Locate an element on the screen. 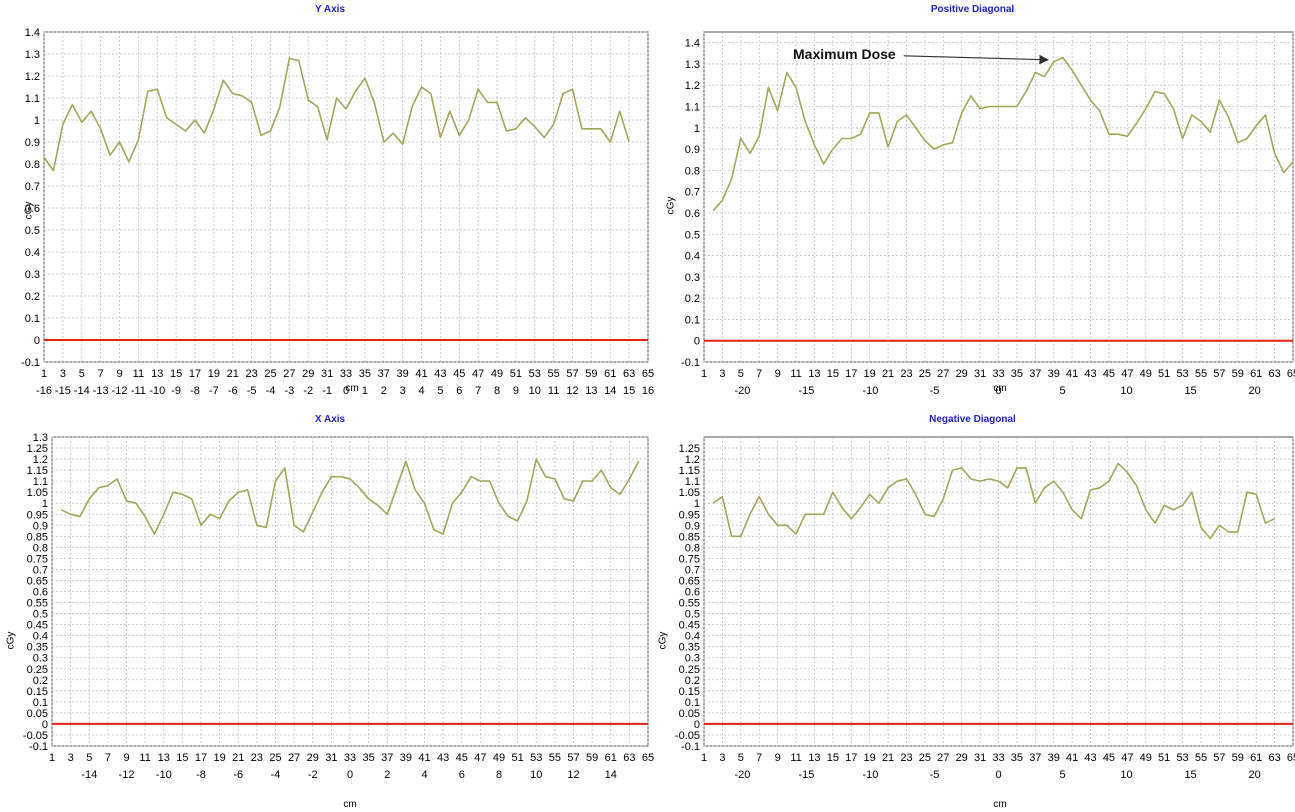 This screenshot has width=1295, height=812. cm-tick-label: 1 is located at coordinates (365, 391).